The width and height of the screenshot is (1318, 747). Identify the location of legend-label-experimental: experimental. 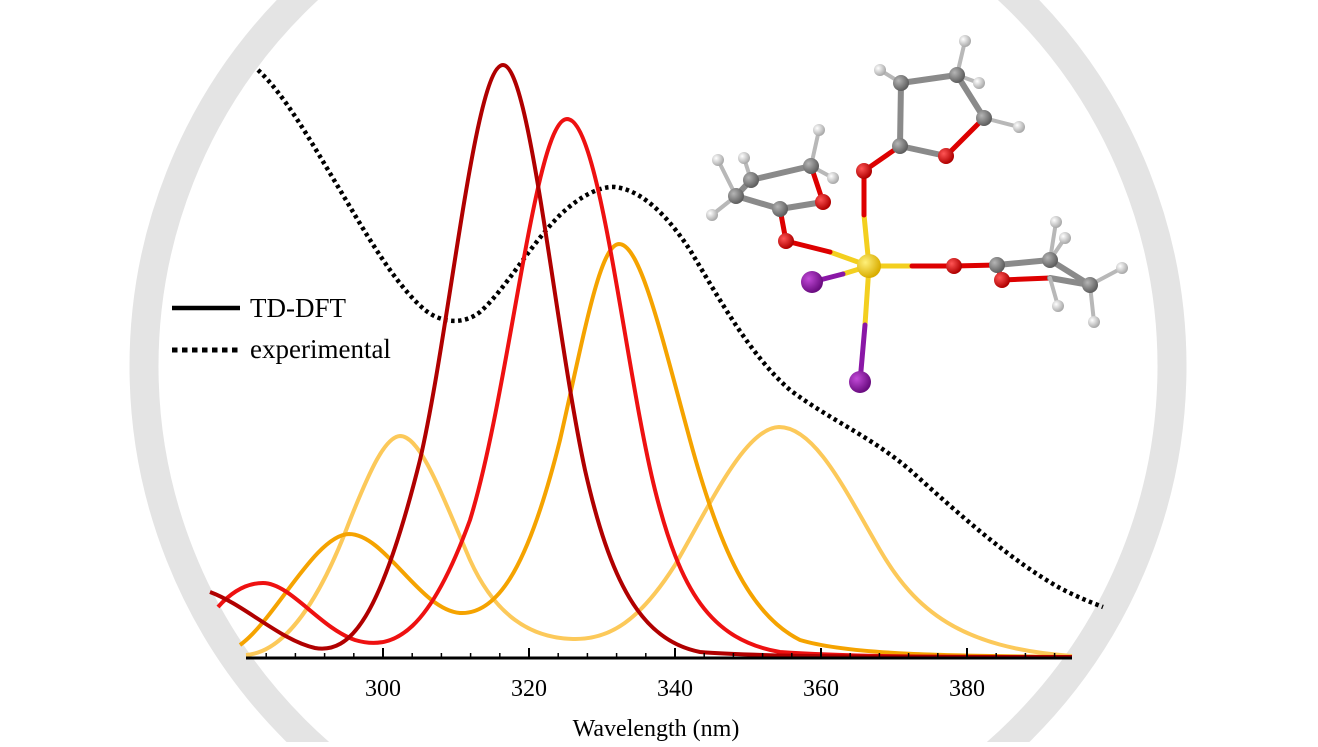
(320, 349).